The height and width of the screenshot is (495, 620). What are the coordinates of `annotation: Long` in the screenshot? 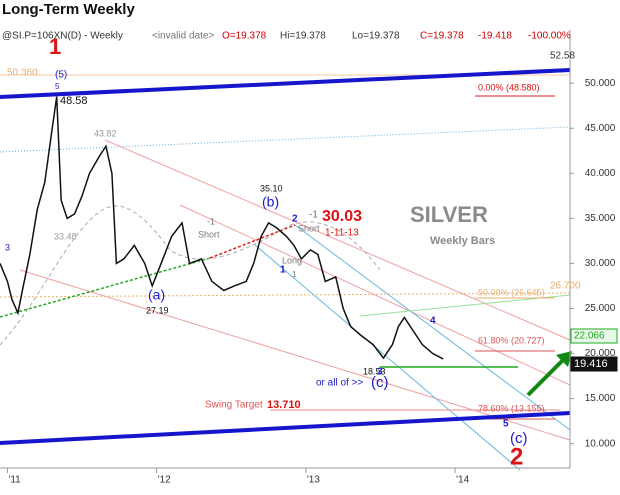 It's located at (292, 260).